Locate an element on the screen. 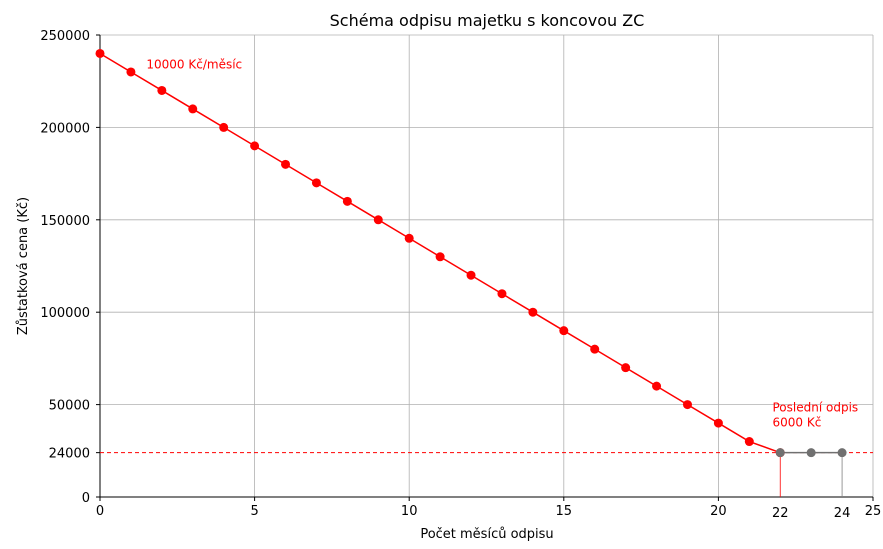 The width and height of the screenshot is (883, 549). marker-label: 24 is located at coordinates (842, 513).